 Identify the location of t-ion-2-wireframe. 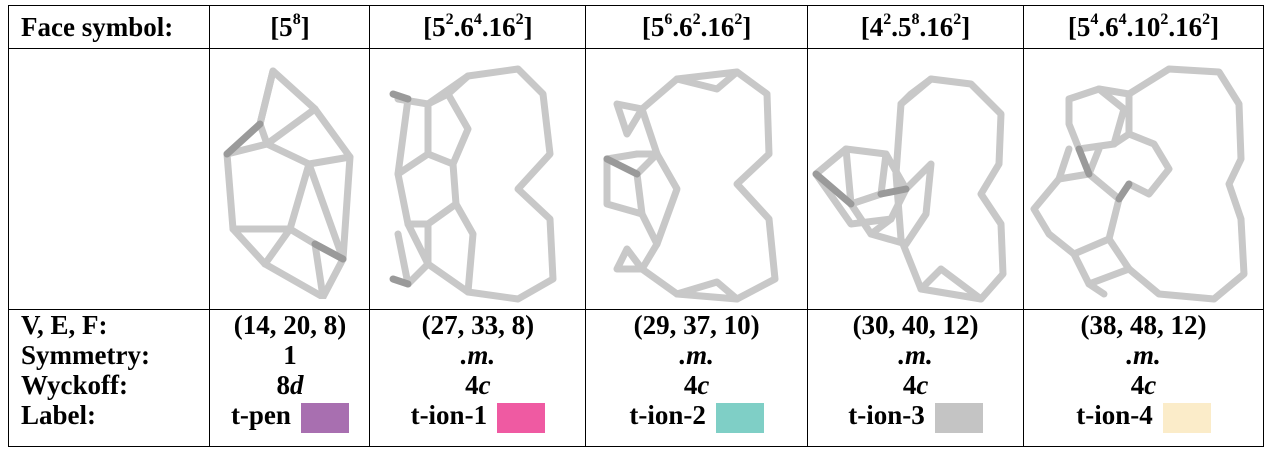
(691, 185).